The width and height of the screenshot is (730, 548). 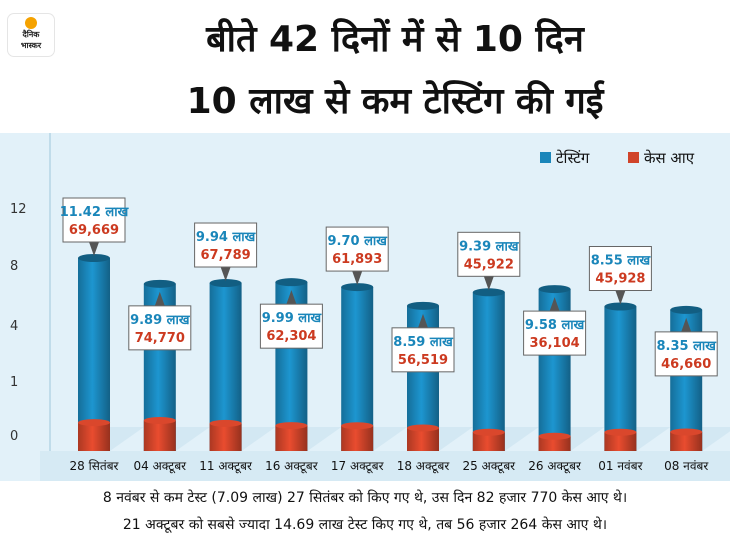 I want to click on testing-data-label: 9.94 लाख, so click(x=226, y=237).